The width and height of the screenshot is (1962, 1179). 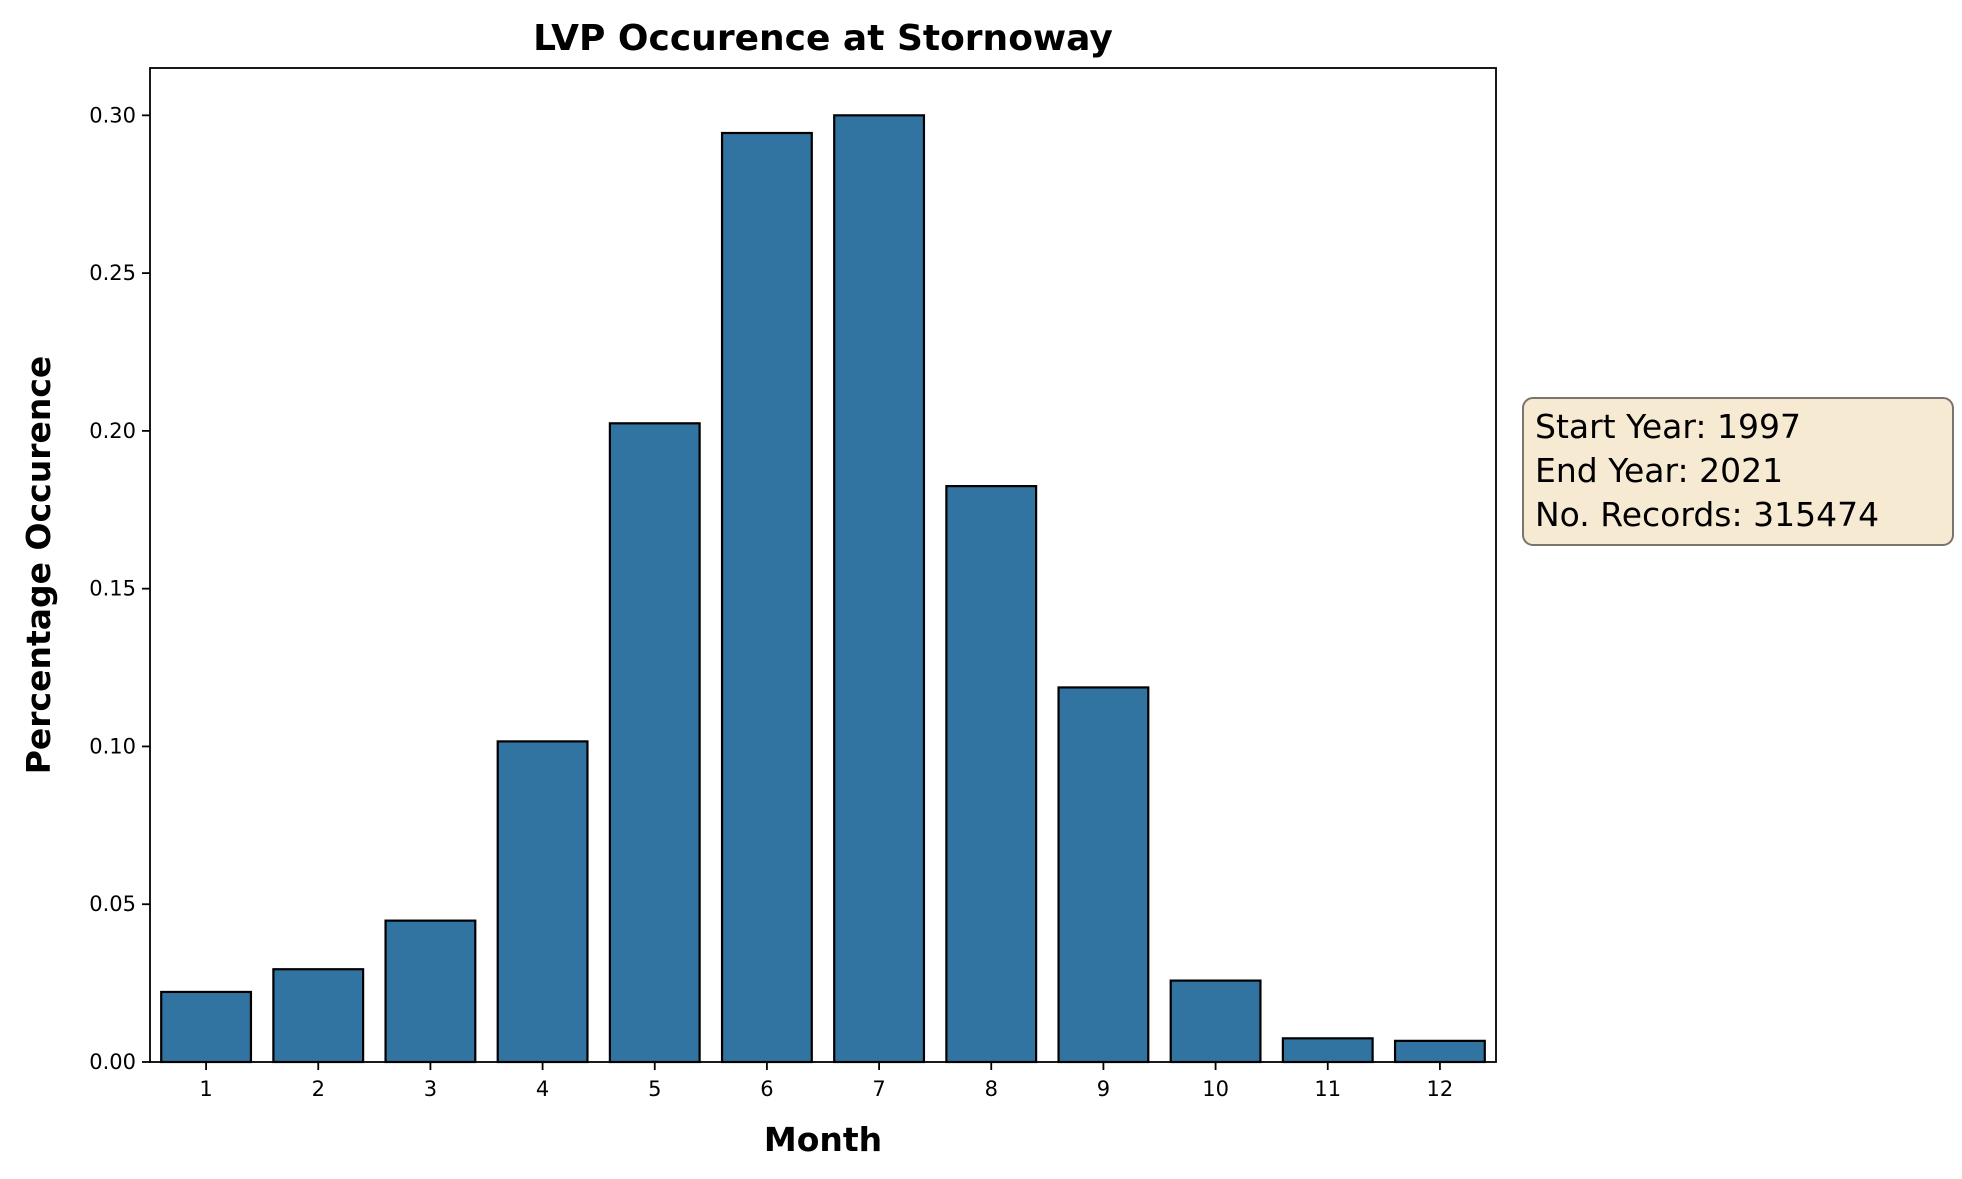 What do you see at coordinates (823, 1139) in the screenshot?
I see `x-axis-label: Month` at bounding box center [823, 1139].